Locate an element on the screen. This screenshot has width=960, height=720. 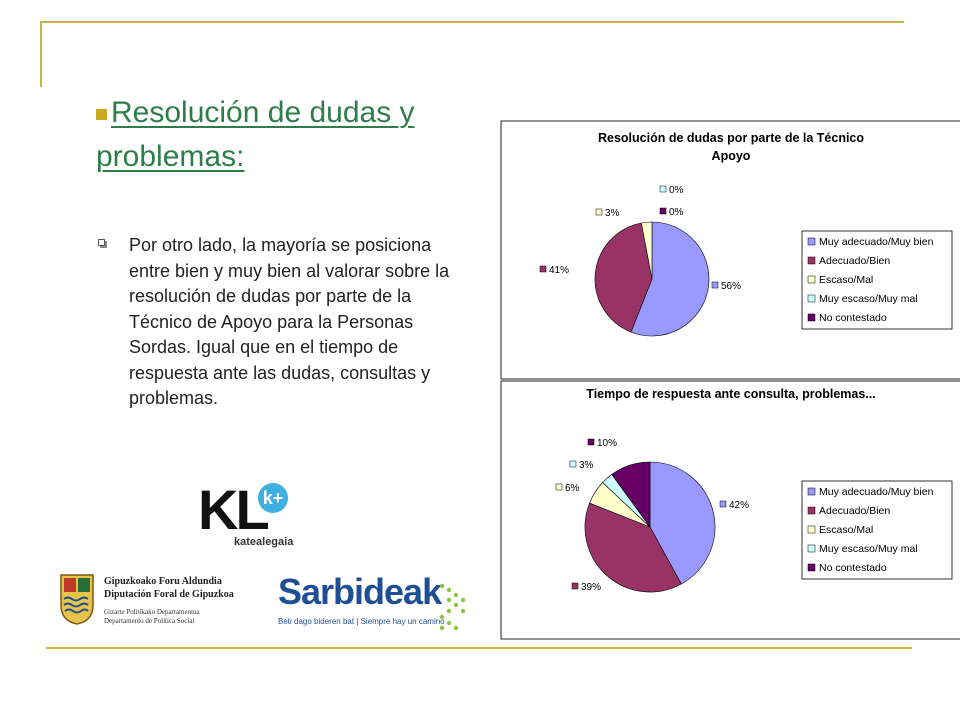
data-label: 6% is located at coordinates (572, 488).